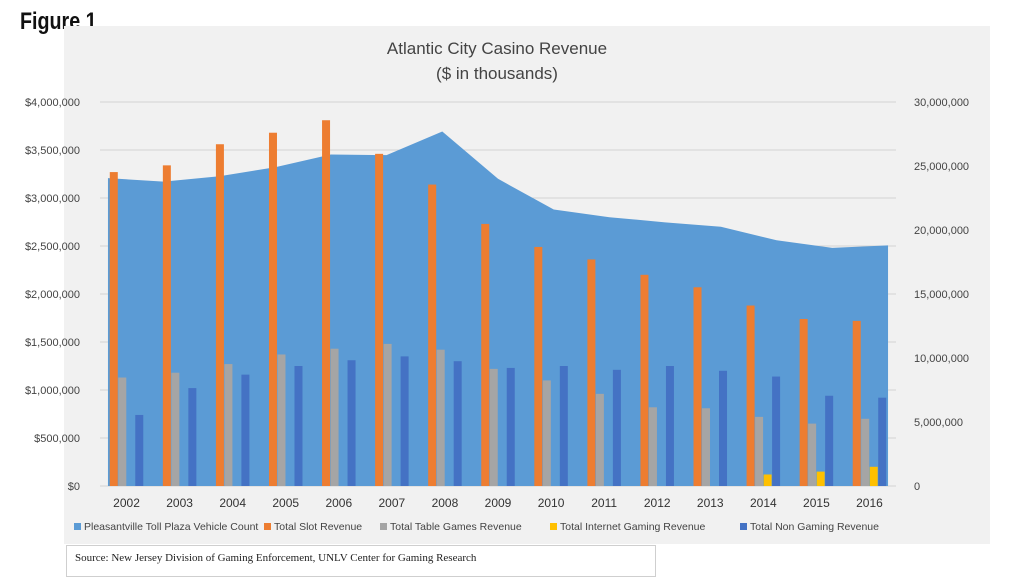 Image resolution: width=1024 pixels, height=581 pixels. I want to click on left-tick-label: $2,000,000, so click(52, 295).